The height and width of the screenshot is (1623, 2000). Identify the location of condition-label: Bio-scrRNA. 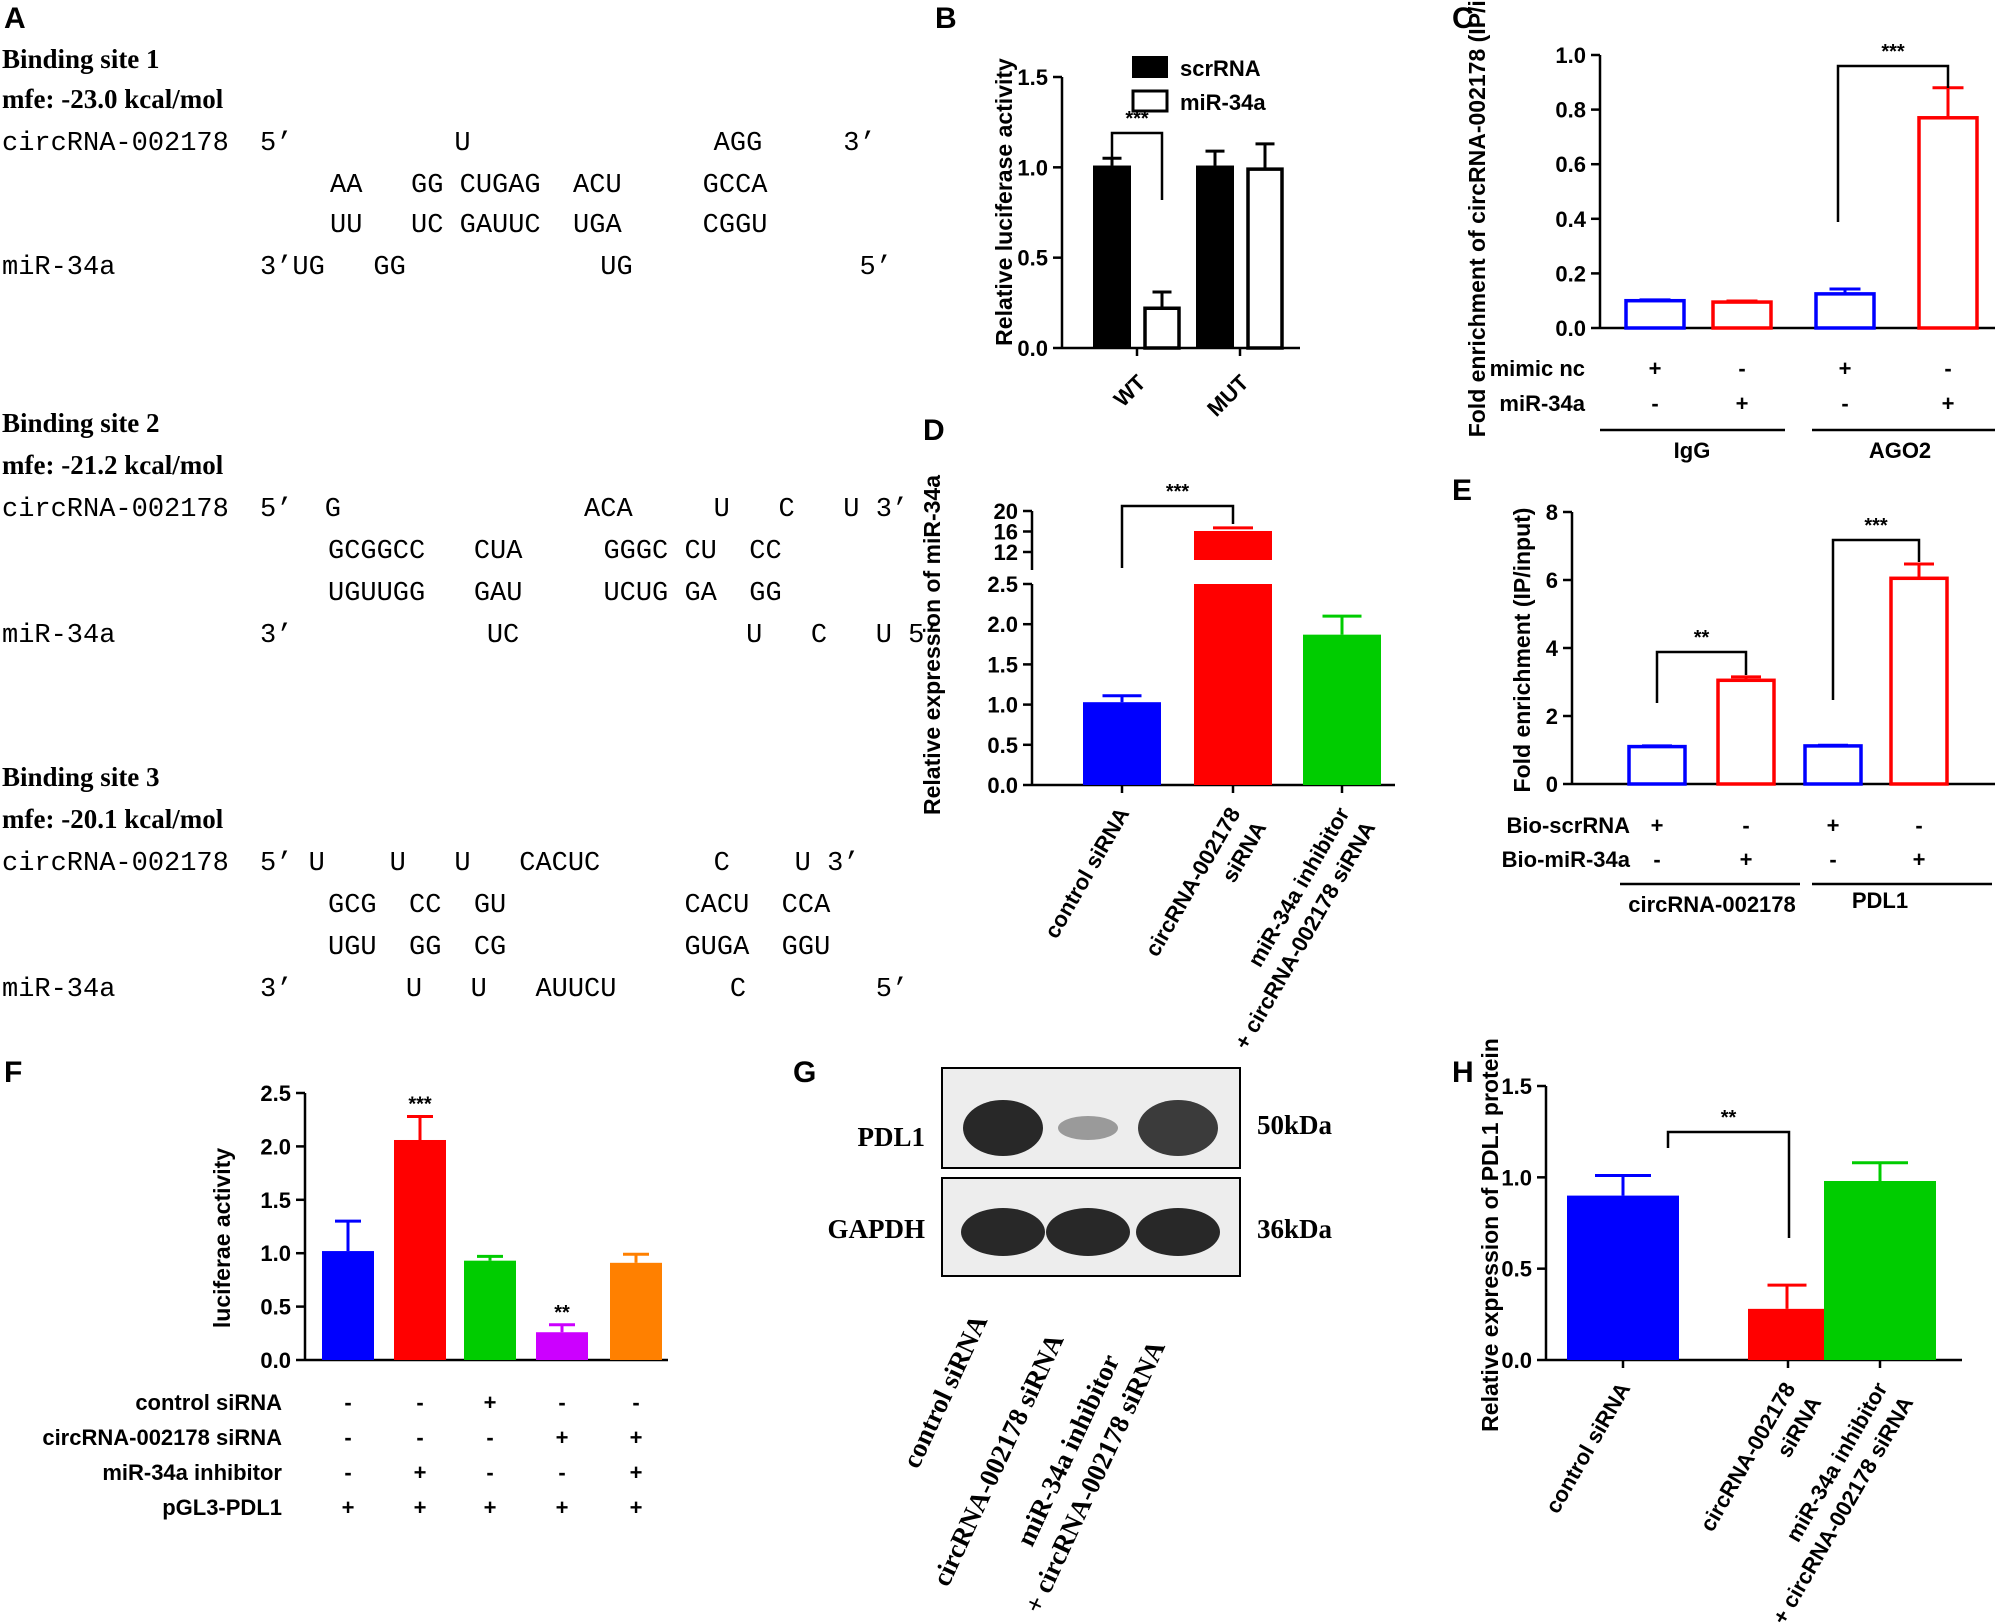
(1569, 825).